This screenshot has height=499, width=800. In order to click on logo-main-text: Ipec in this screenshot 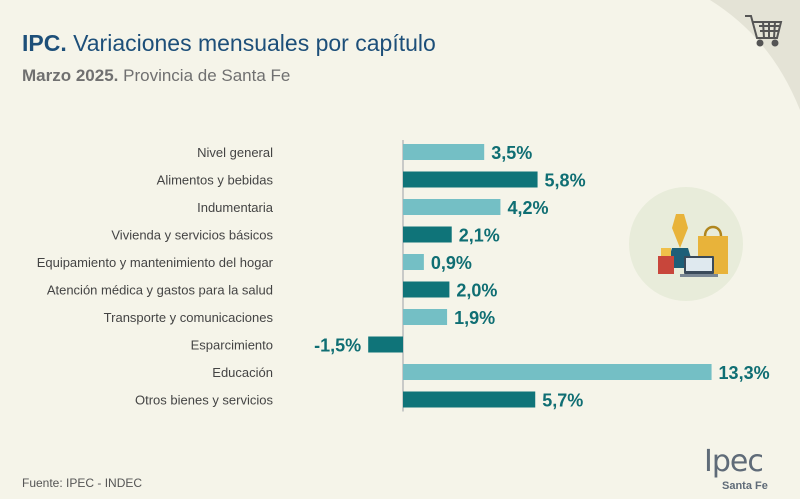, I will do `click(734, 461)`.